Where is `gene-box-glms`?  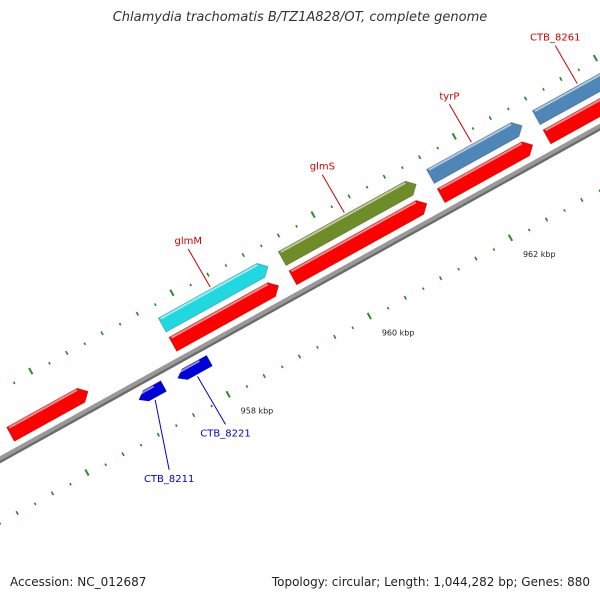
gene-box-glms is located at coordinates (348, 222).